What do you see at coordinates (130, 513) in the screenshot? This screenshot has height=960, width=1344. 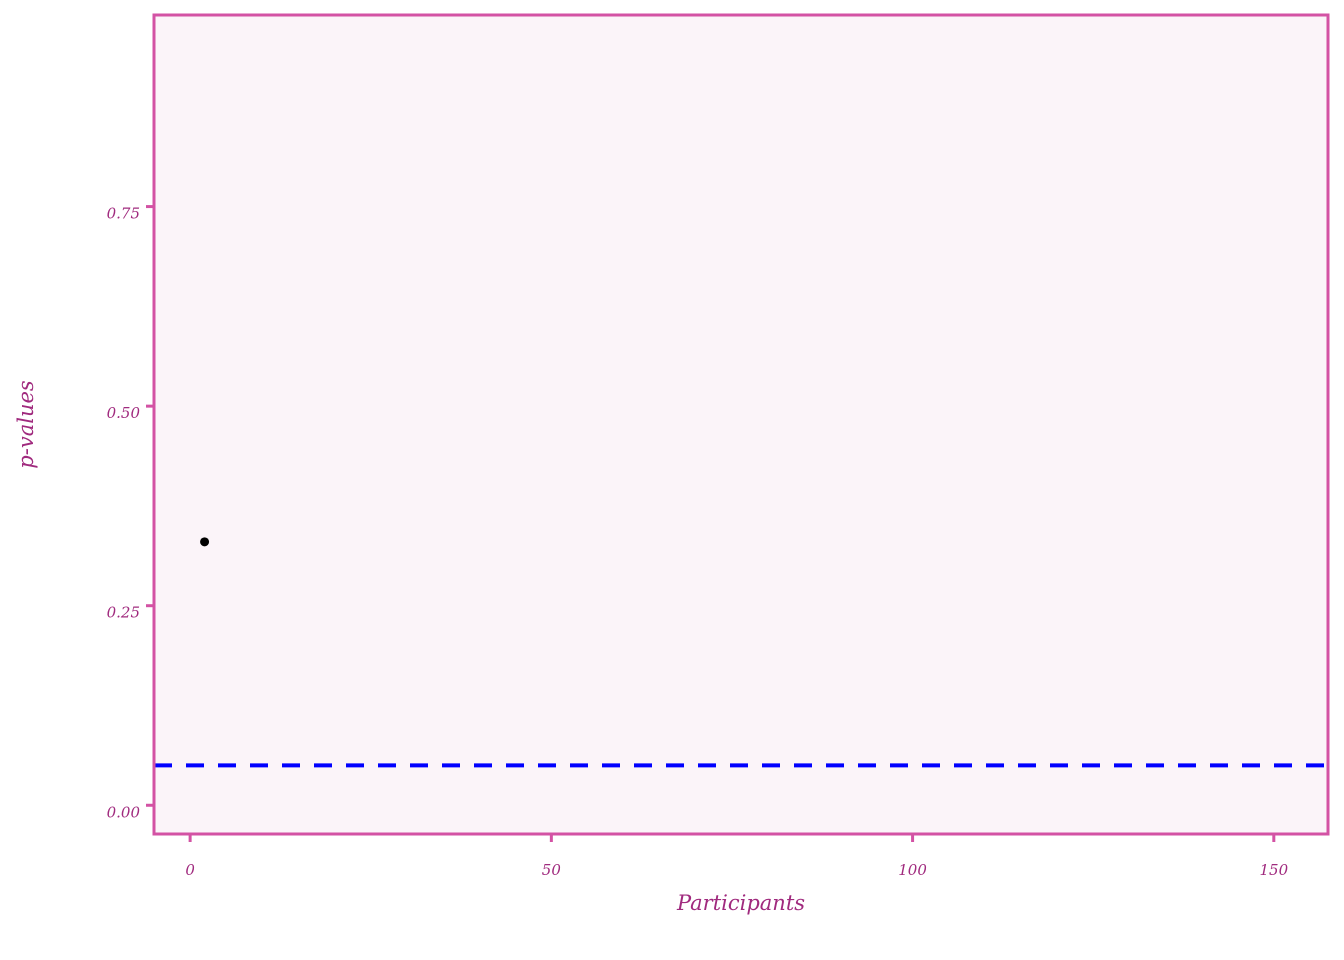 I see `y-axis: 0.00 0.25 0.50 0.75` at bounding box center [130, 513].